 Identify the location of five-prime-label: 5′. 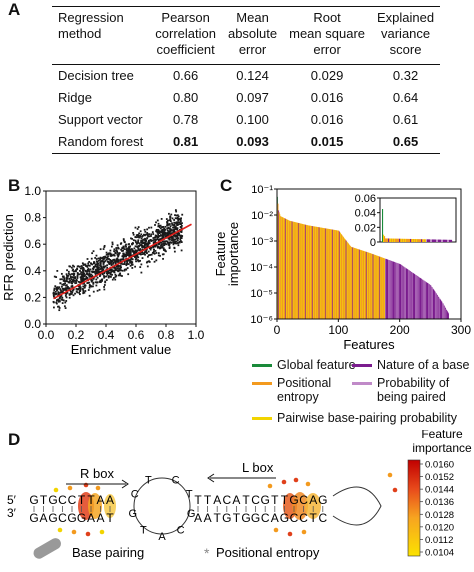
(12, 500).